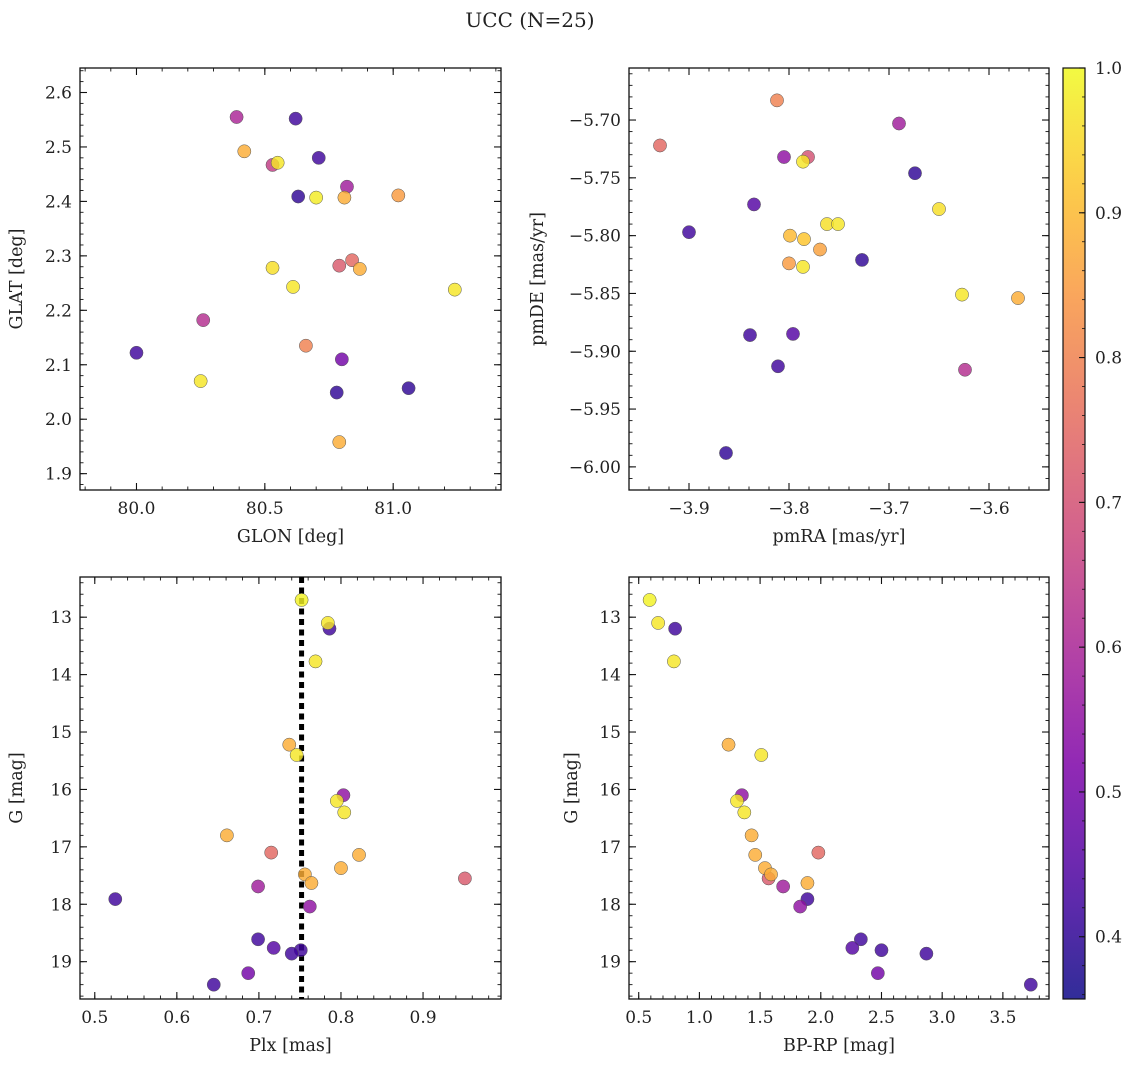 This screenshot has height=1067, width=1136. Describe the element at coordinates (1108, 793) in the screenshot. I see `colorbar-tick-label: 0.5` at that location.